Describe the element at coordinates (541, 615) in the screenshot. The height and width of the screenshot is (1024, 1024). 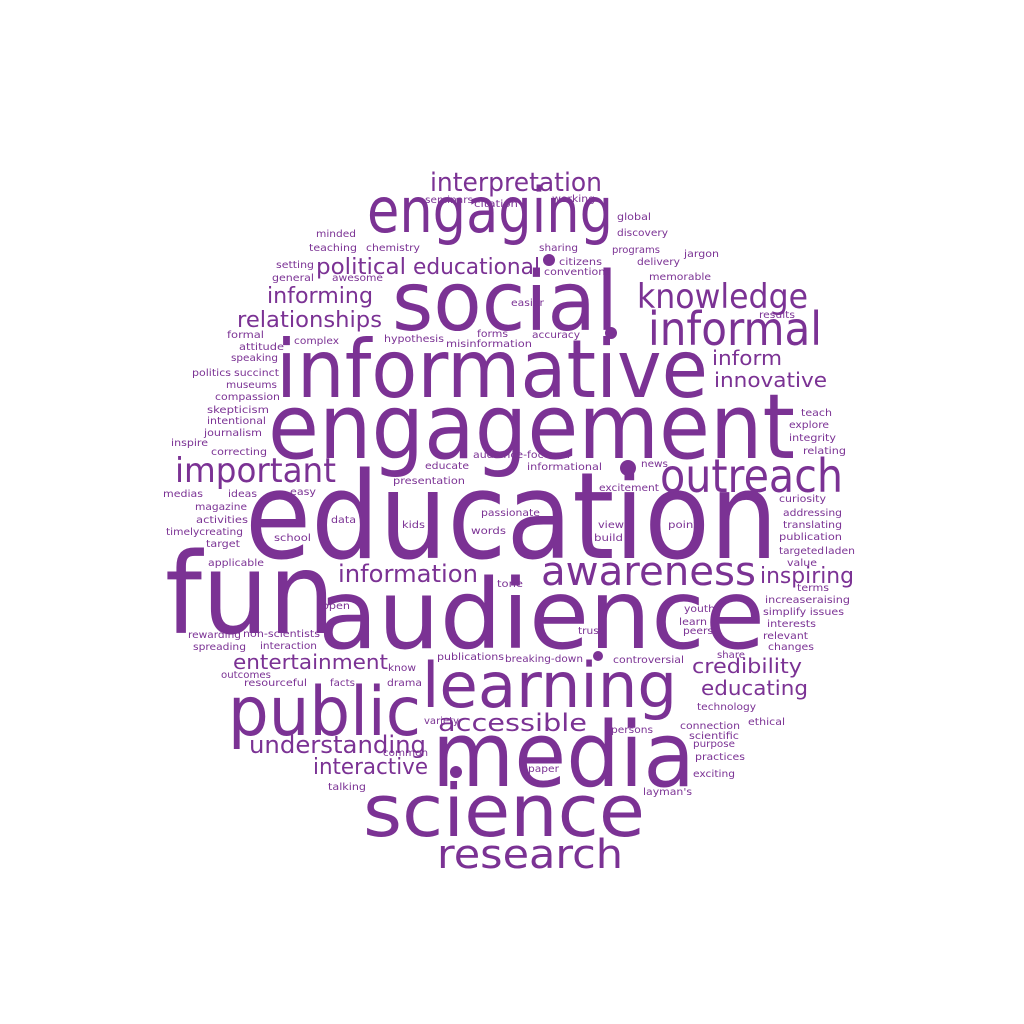
I see `word-audience: audience` at that location.